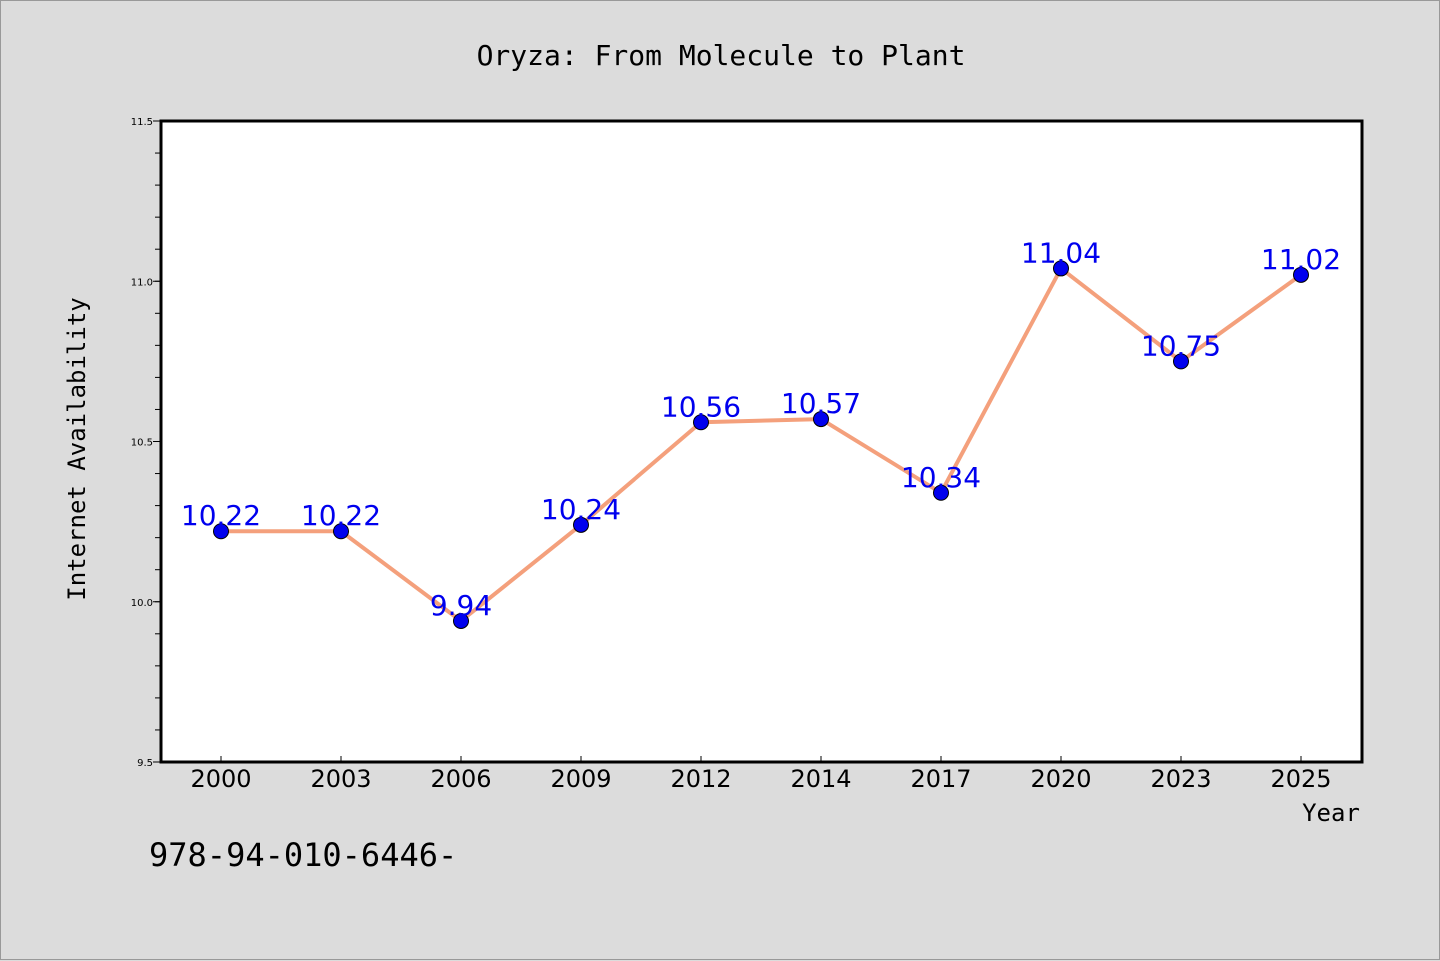 The image size is (1440, 961). I want to click on data-label: 10.24, so click(581, 509).